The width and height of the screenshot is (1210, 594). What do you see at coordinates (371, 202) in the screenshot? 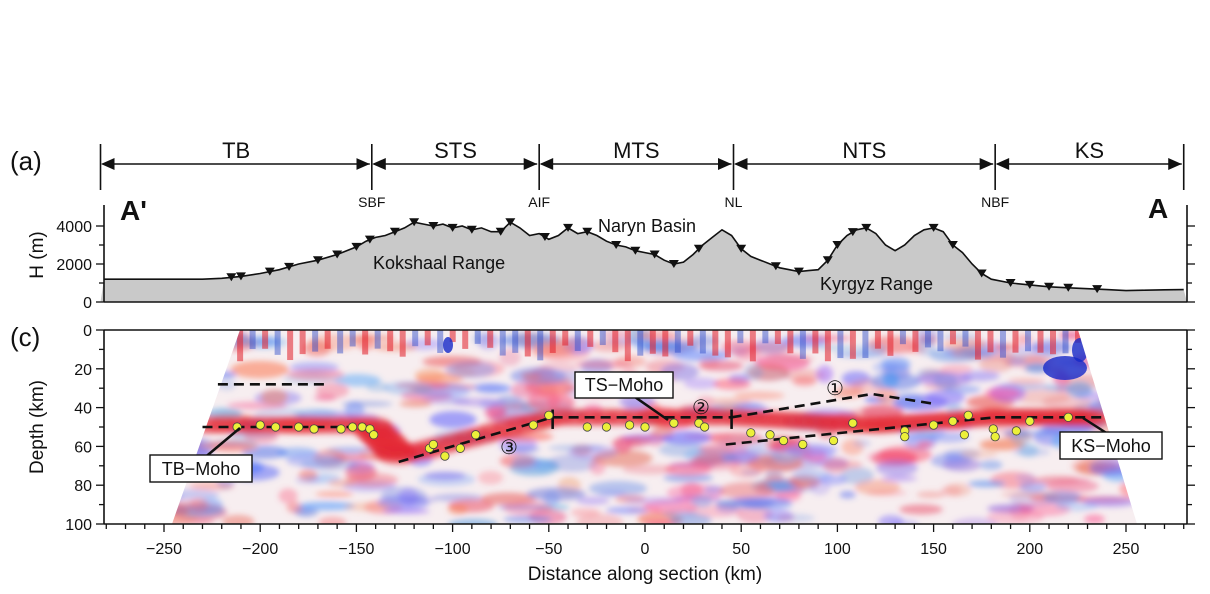
I see `fault-label-sbf: SBF` at bounding box center [371, 202].